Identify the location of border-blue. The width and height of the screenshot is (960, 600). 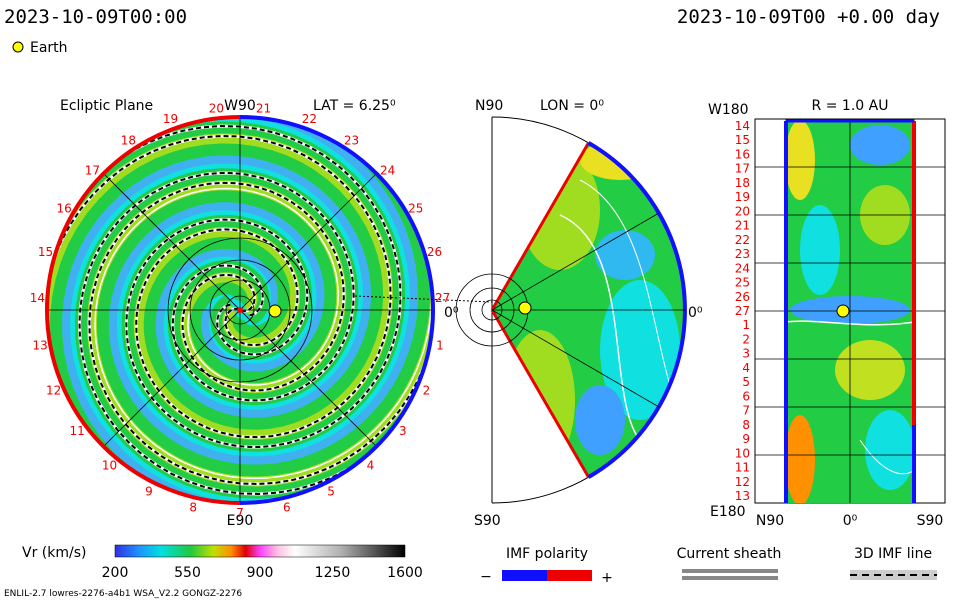
(337, 310).